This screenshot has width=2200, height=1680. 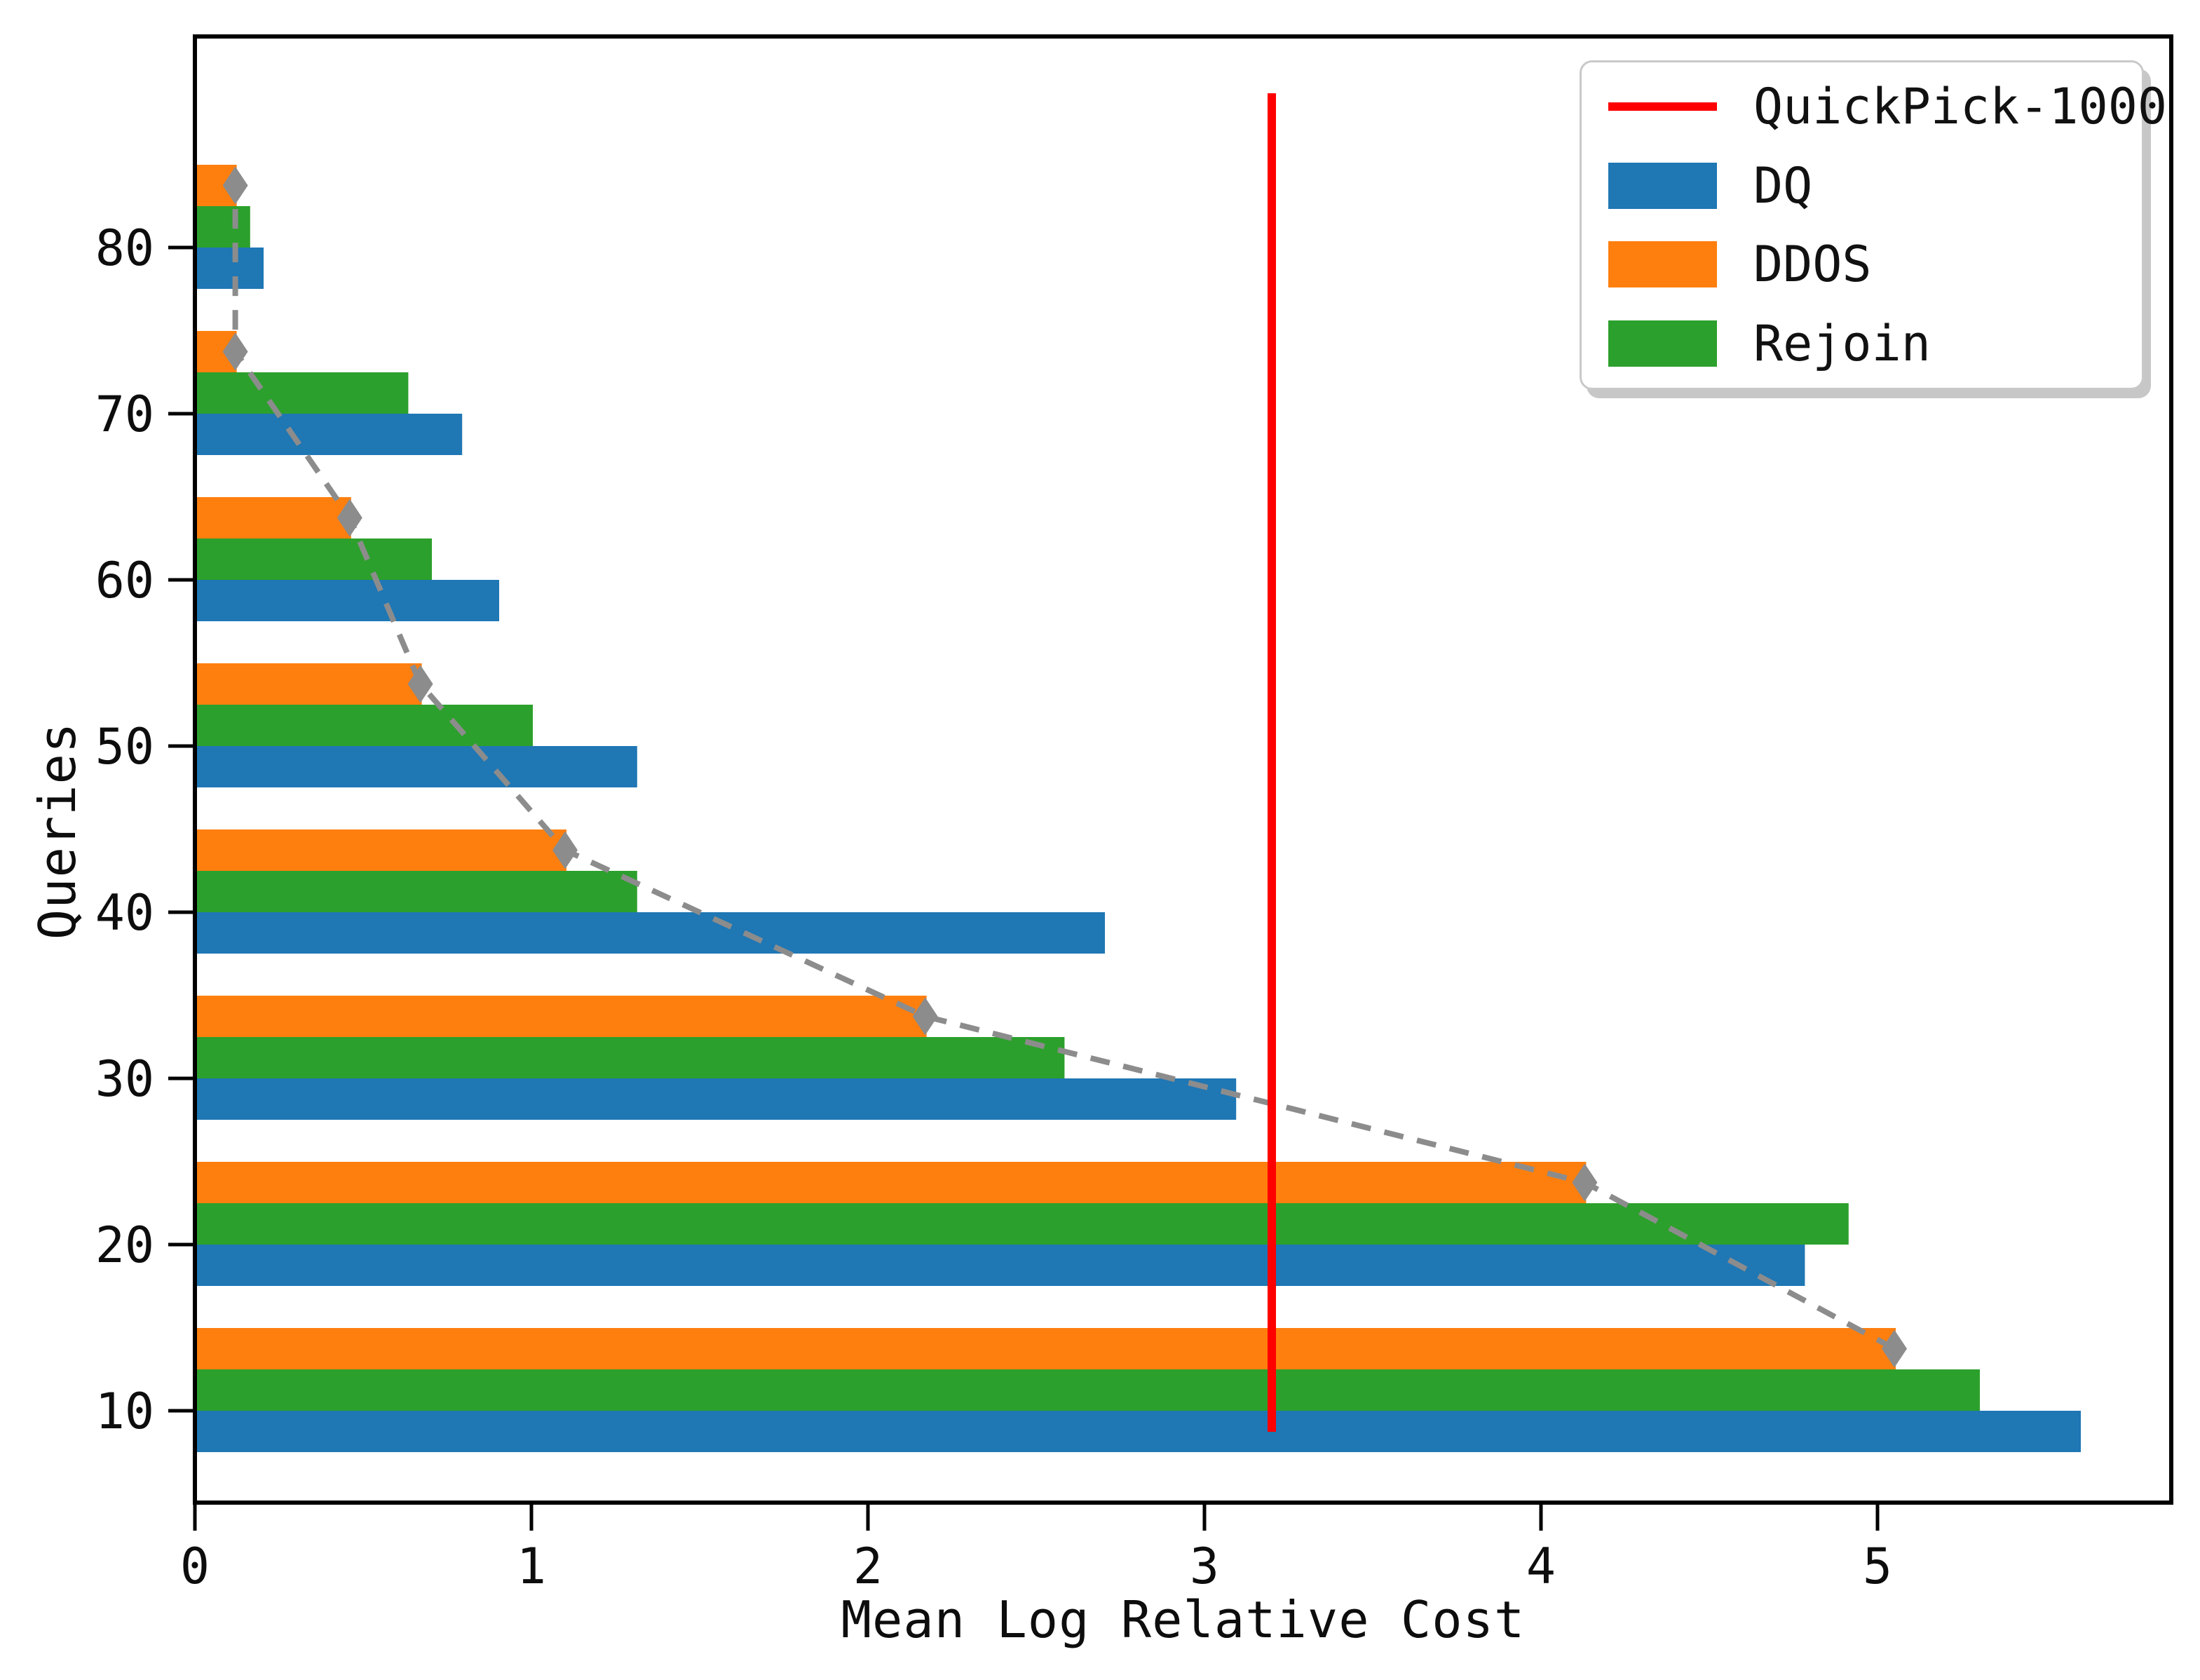 What do you see at coordinates (565, 850) in the screenshot?
I see `trend-marker-diamond-q40` at bounding box center [565, 850].